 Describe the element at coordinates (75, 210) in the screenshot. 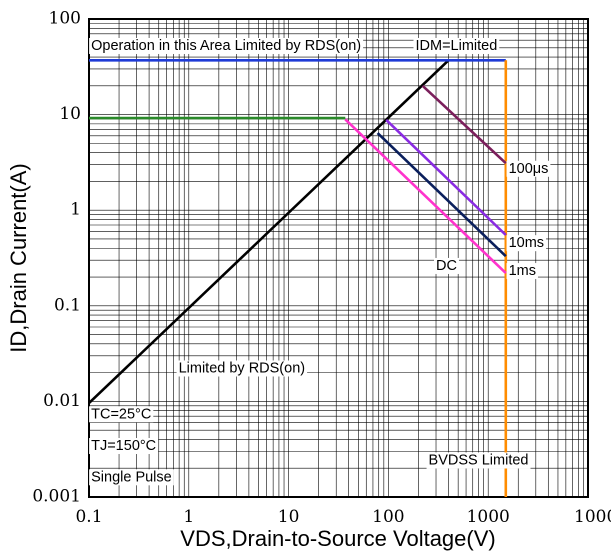

I see `y-tick-label: 1` at that location.